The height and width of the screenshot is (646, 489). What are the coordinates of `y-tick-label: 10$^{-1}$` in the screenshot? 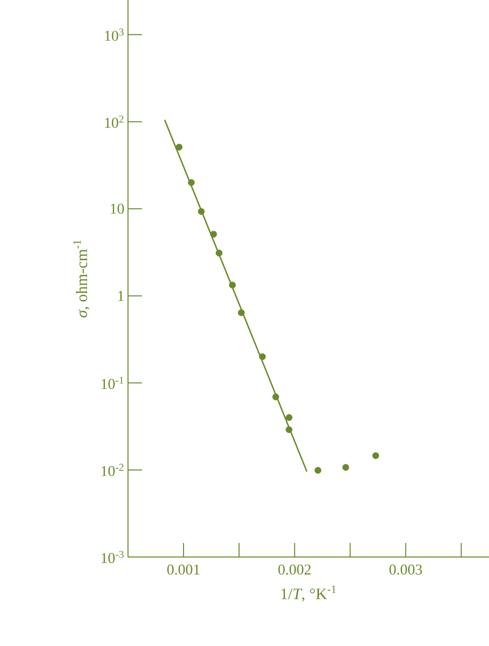 It's located at (113, 383).